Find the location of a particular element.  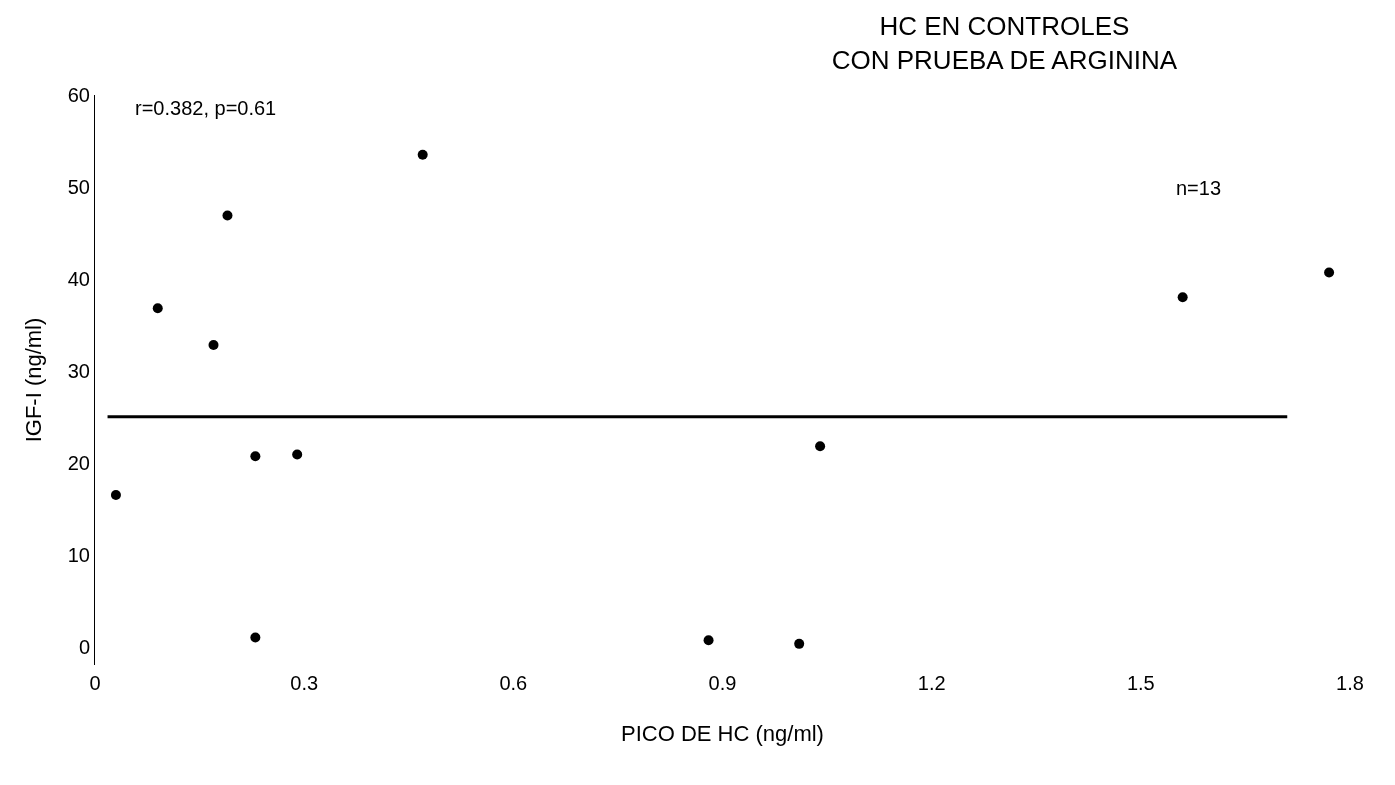

y-tick-label: 20 is located at coordinates (78, 462).